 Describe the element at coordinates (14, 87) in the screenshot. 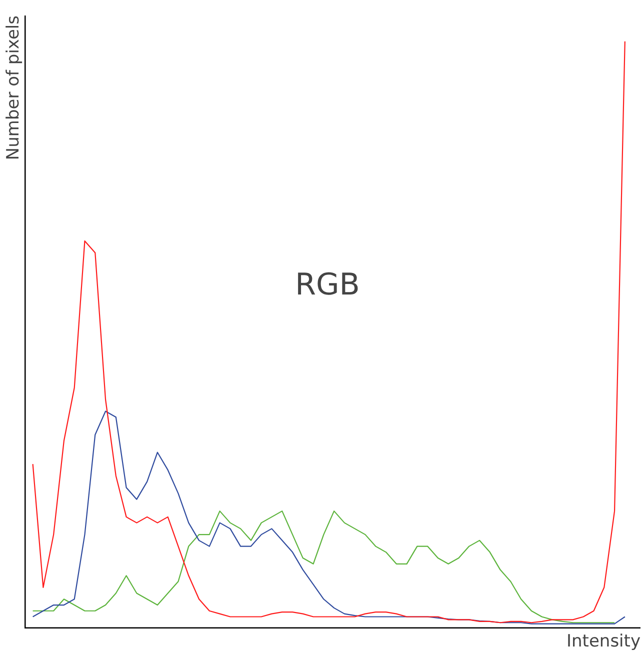

I see `y-axis-title: Number of pixels` at that location.